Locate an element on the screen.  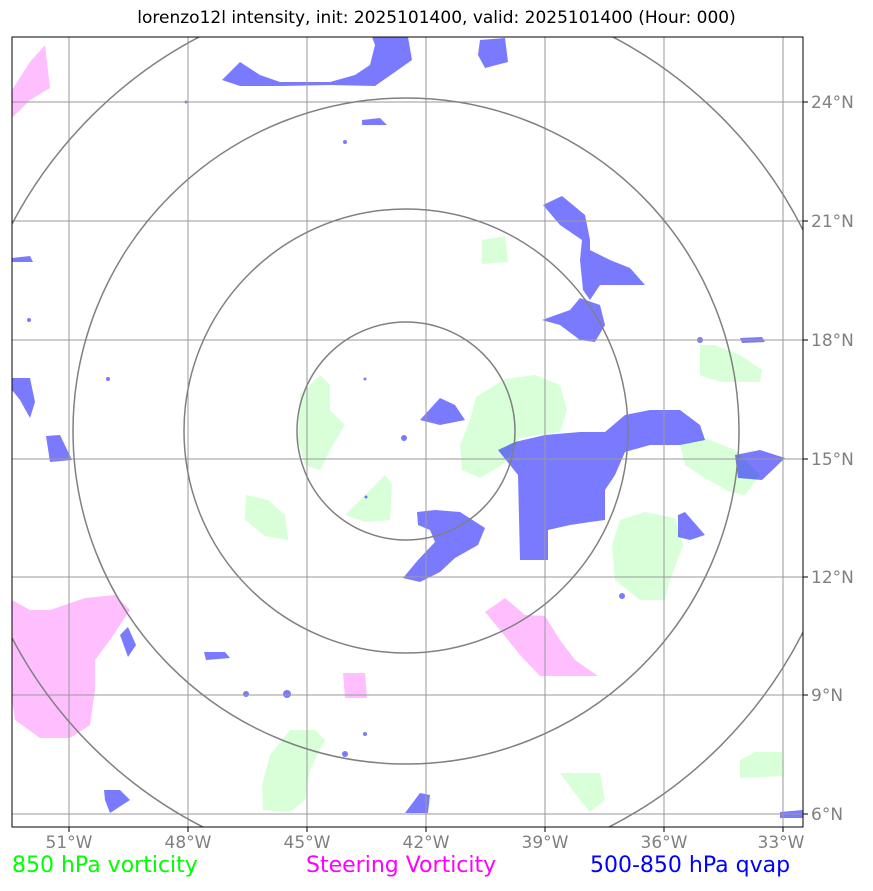
lat-label-12n: 12°N is located at coordinates (832, 578).